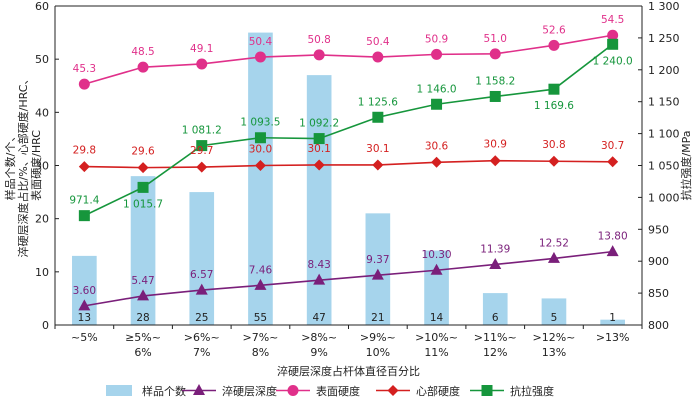 The height and width of the screenshot is (401, 700). What do you see at coordinates (318, 318) in the screenshot?
I see `bar-label-4: 47` at bounding box center [318, 318].